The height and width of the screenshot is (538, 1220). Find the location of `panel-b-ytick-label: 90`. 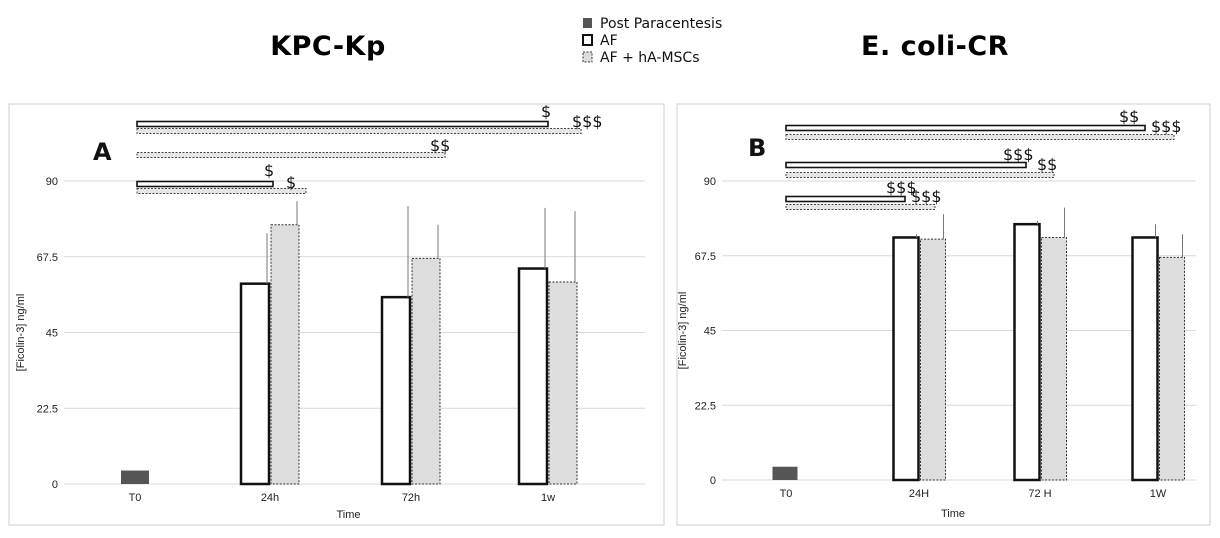

panel-b-ytick-label: 90 is located at coordinates (710, 182).